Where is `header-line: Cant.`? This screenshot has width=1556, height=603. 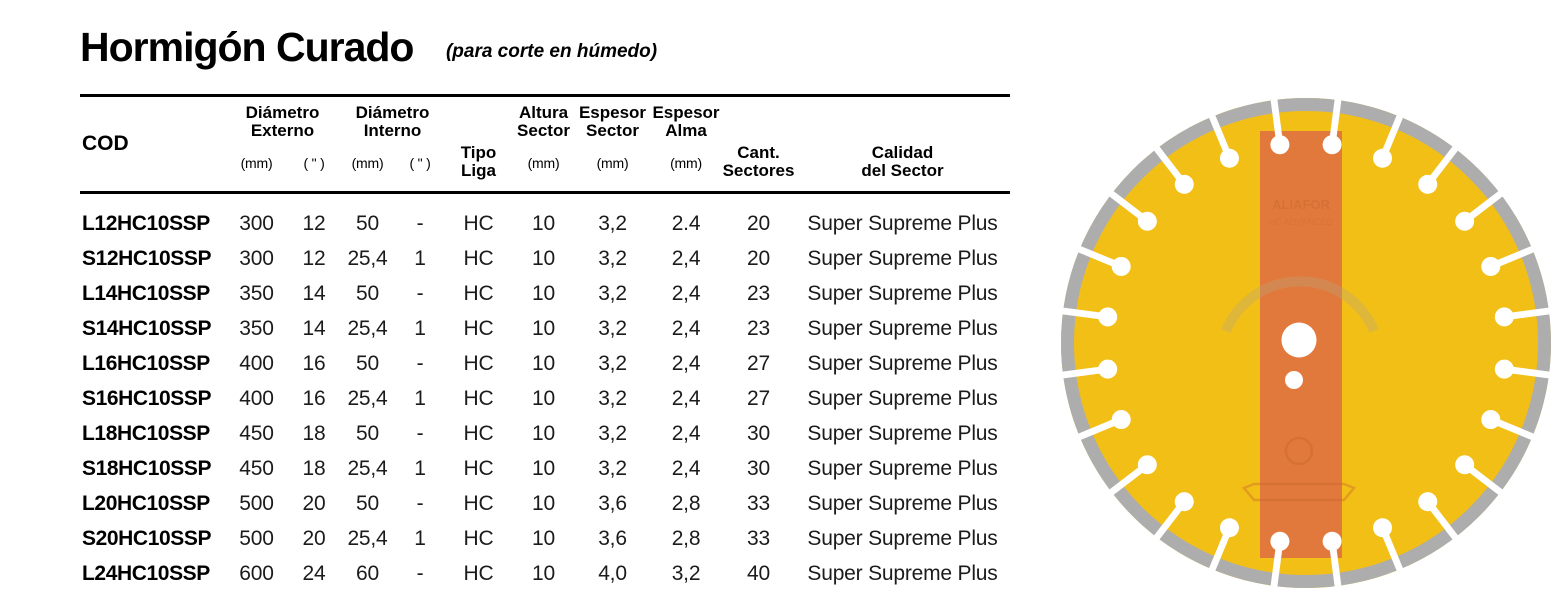
header-line: Cant. is located at coordinates (758, 153).